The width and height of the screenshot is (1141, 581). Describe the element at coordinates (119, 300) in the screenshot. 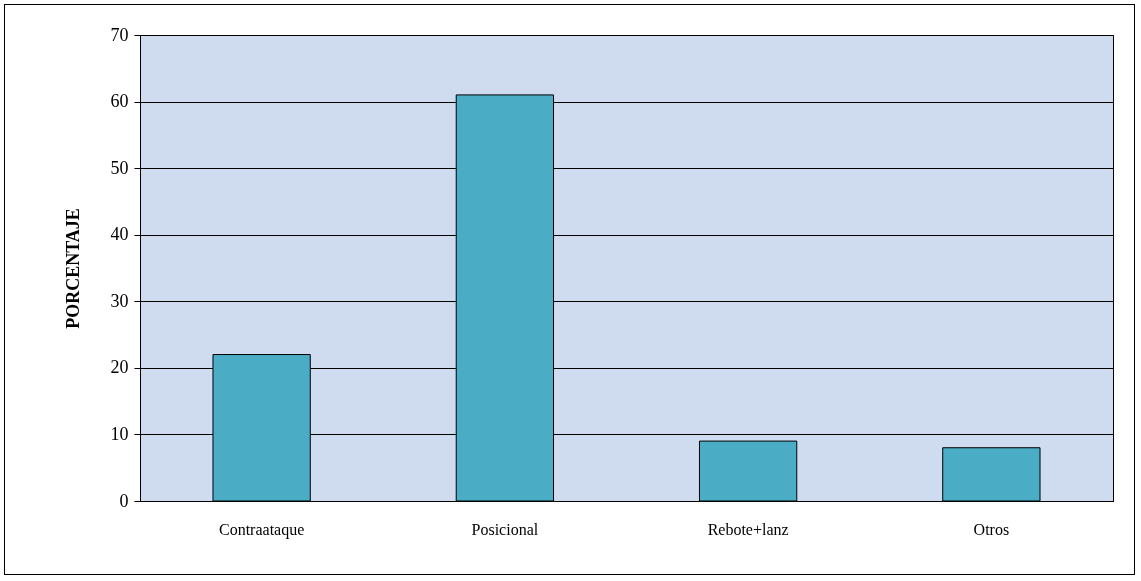

I see `y-tick-label: 30` at that location.